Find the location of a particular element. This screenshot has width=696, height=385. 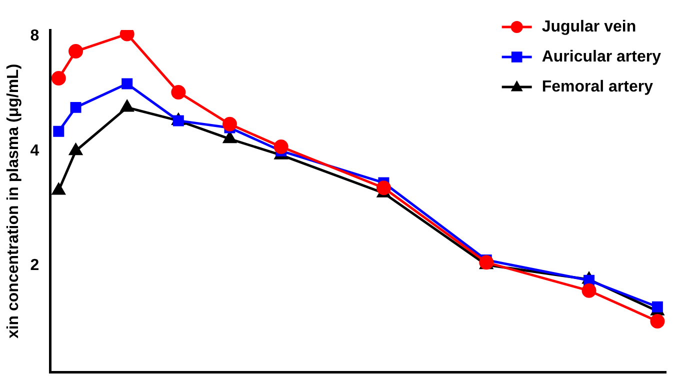

y-tick-label: 2 is located at coordinates (35, 265).